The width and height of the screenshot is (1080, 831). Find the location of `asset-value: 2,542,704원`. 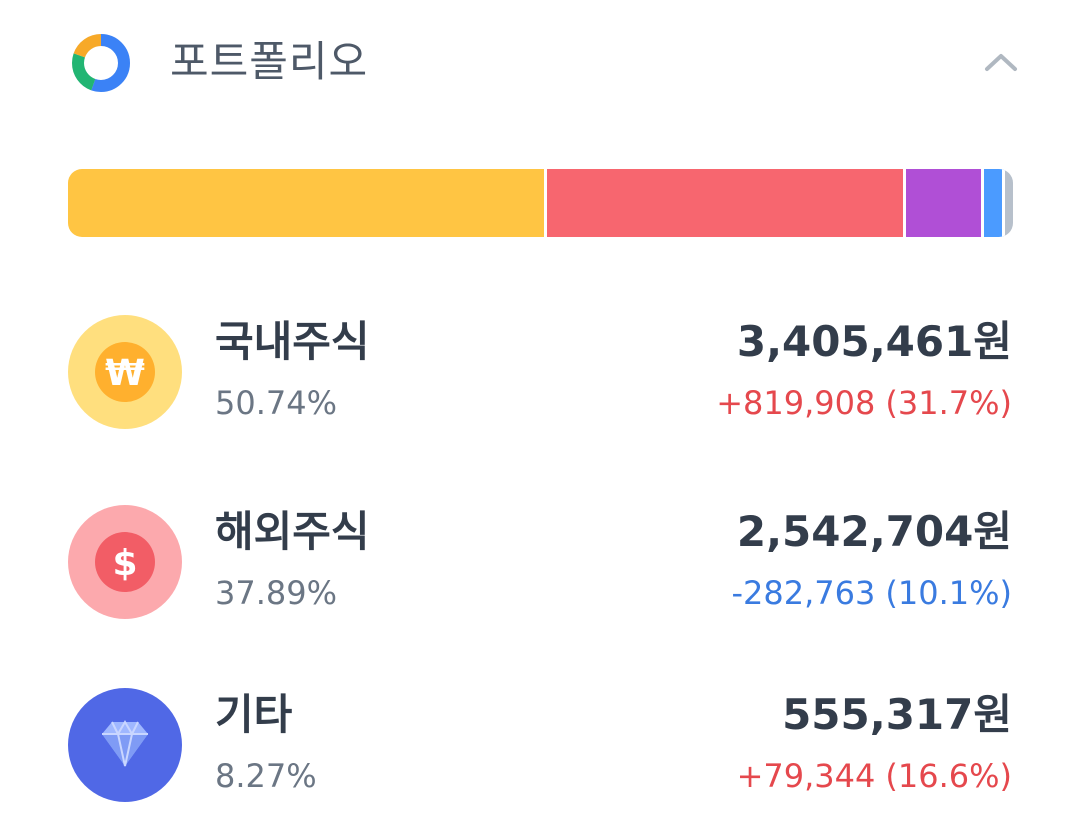

asset-value: 2,542,704원 is located at coordinates (874, 531).